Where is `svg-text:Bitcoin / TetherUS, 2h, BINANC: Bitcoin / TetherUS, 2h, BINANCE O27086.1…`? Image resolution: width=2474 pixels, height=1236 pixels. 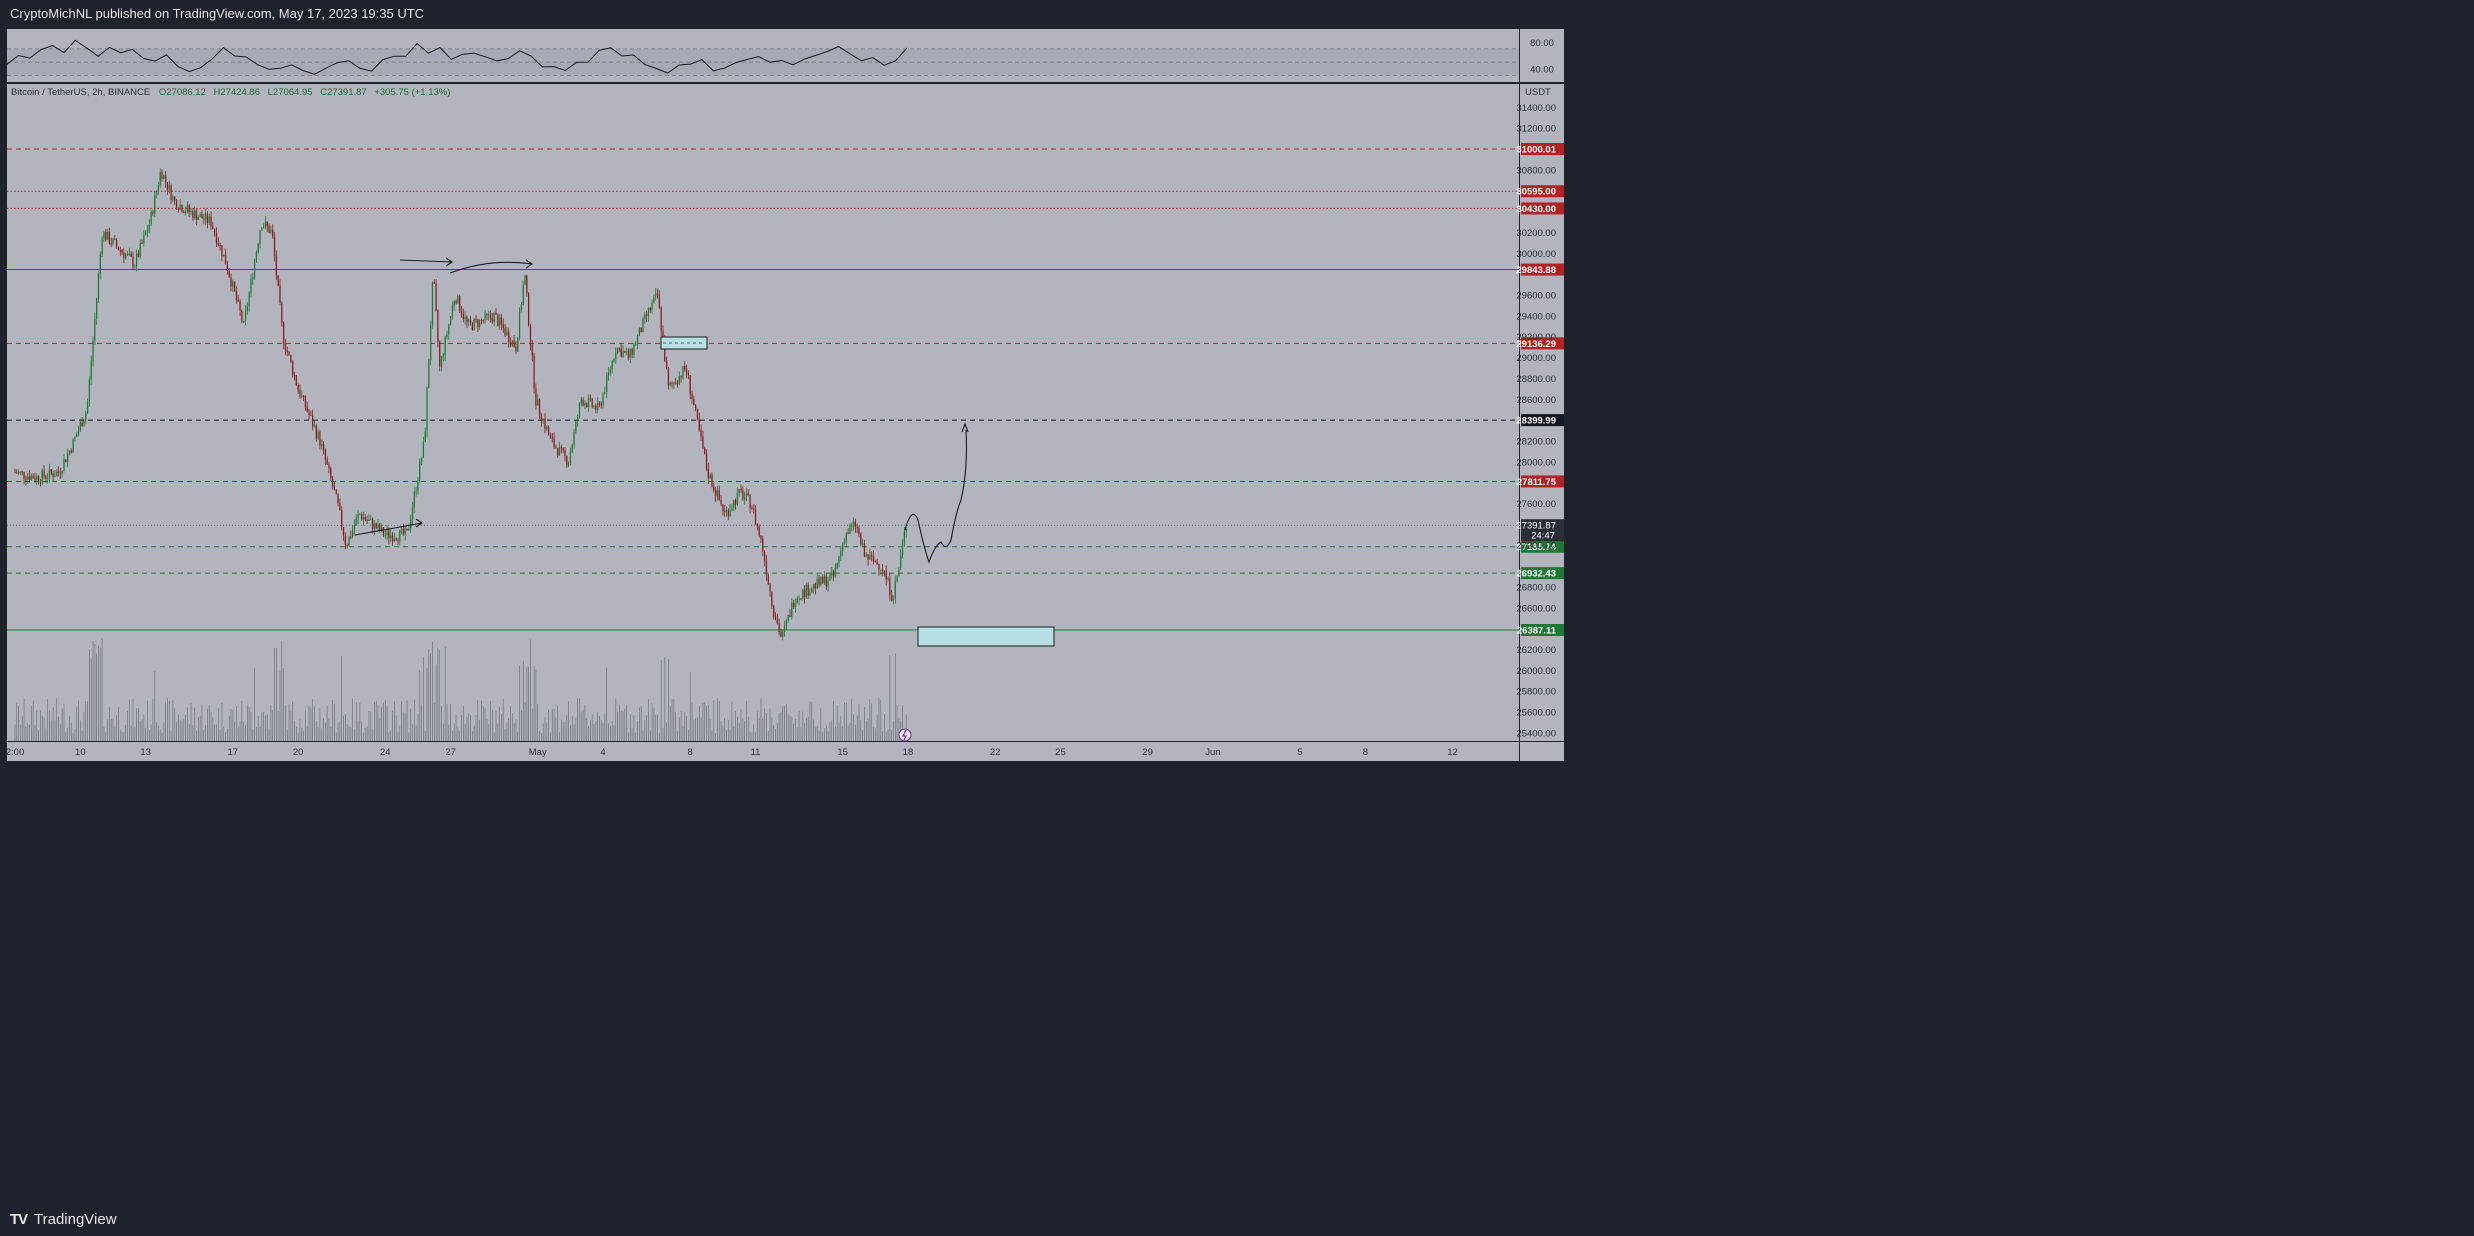 svg-text:Bitcoin / TetherUS, 2h, BINANC: Bitcoin / TetherUS, 2h, BINANCE O27086.1… is located at coordinates (230, 92).